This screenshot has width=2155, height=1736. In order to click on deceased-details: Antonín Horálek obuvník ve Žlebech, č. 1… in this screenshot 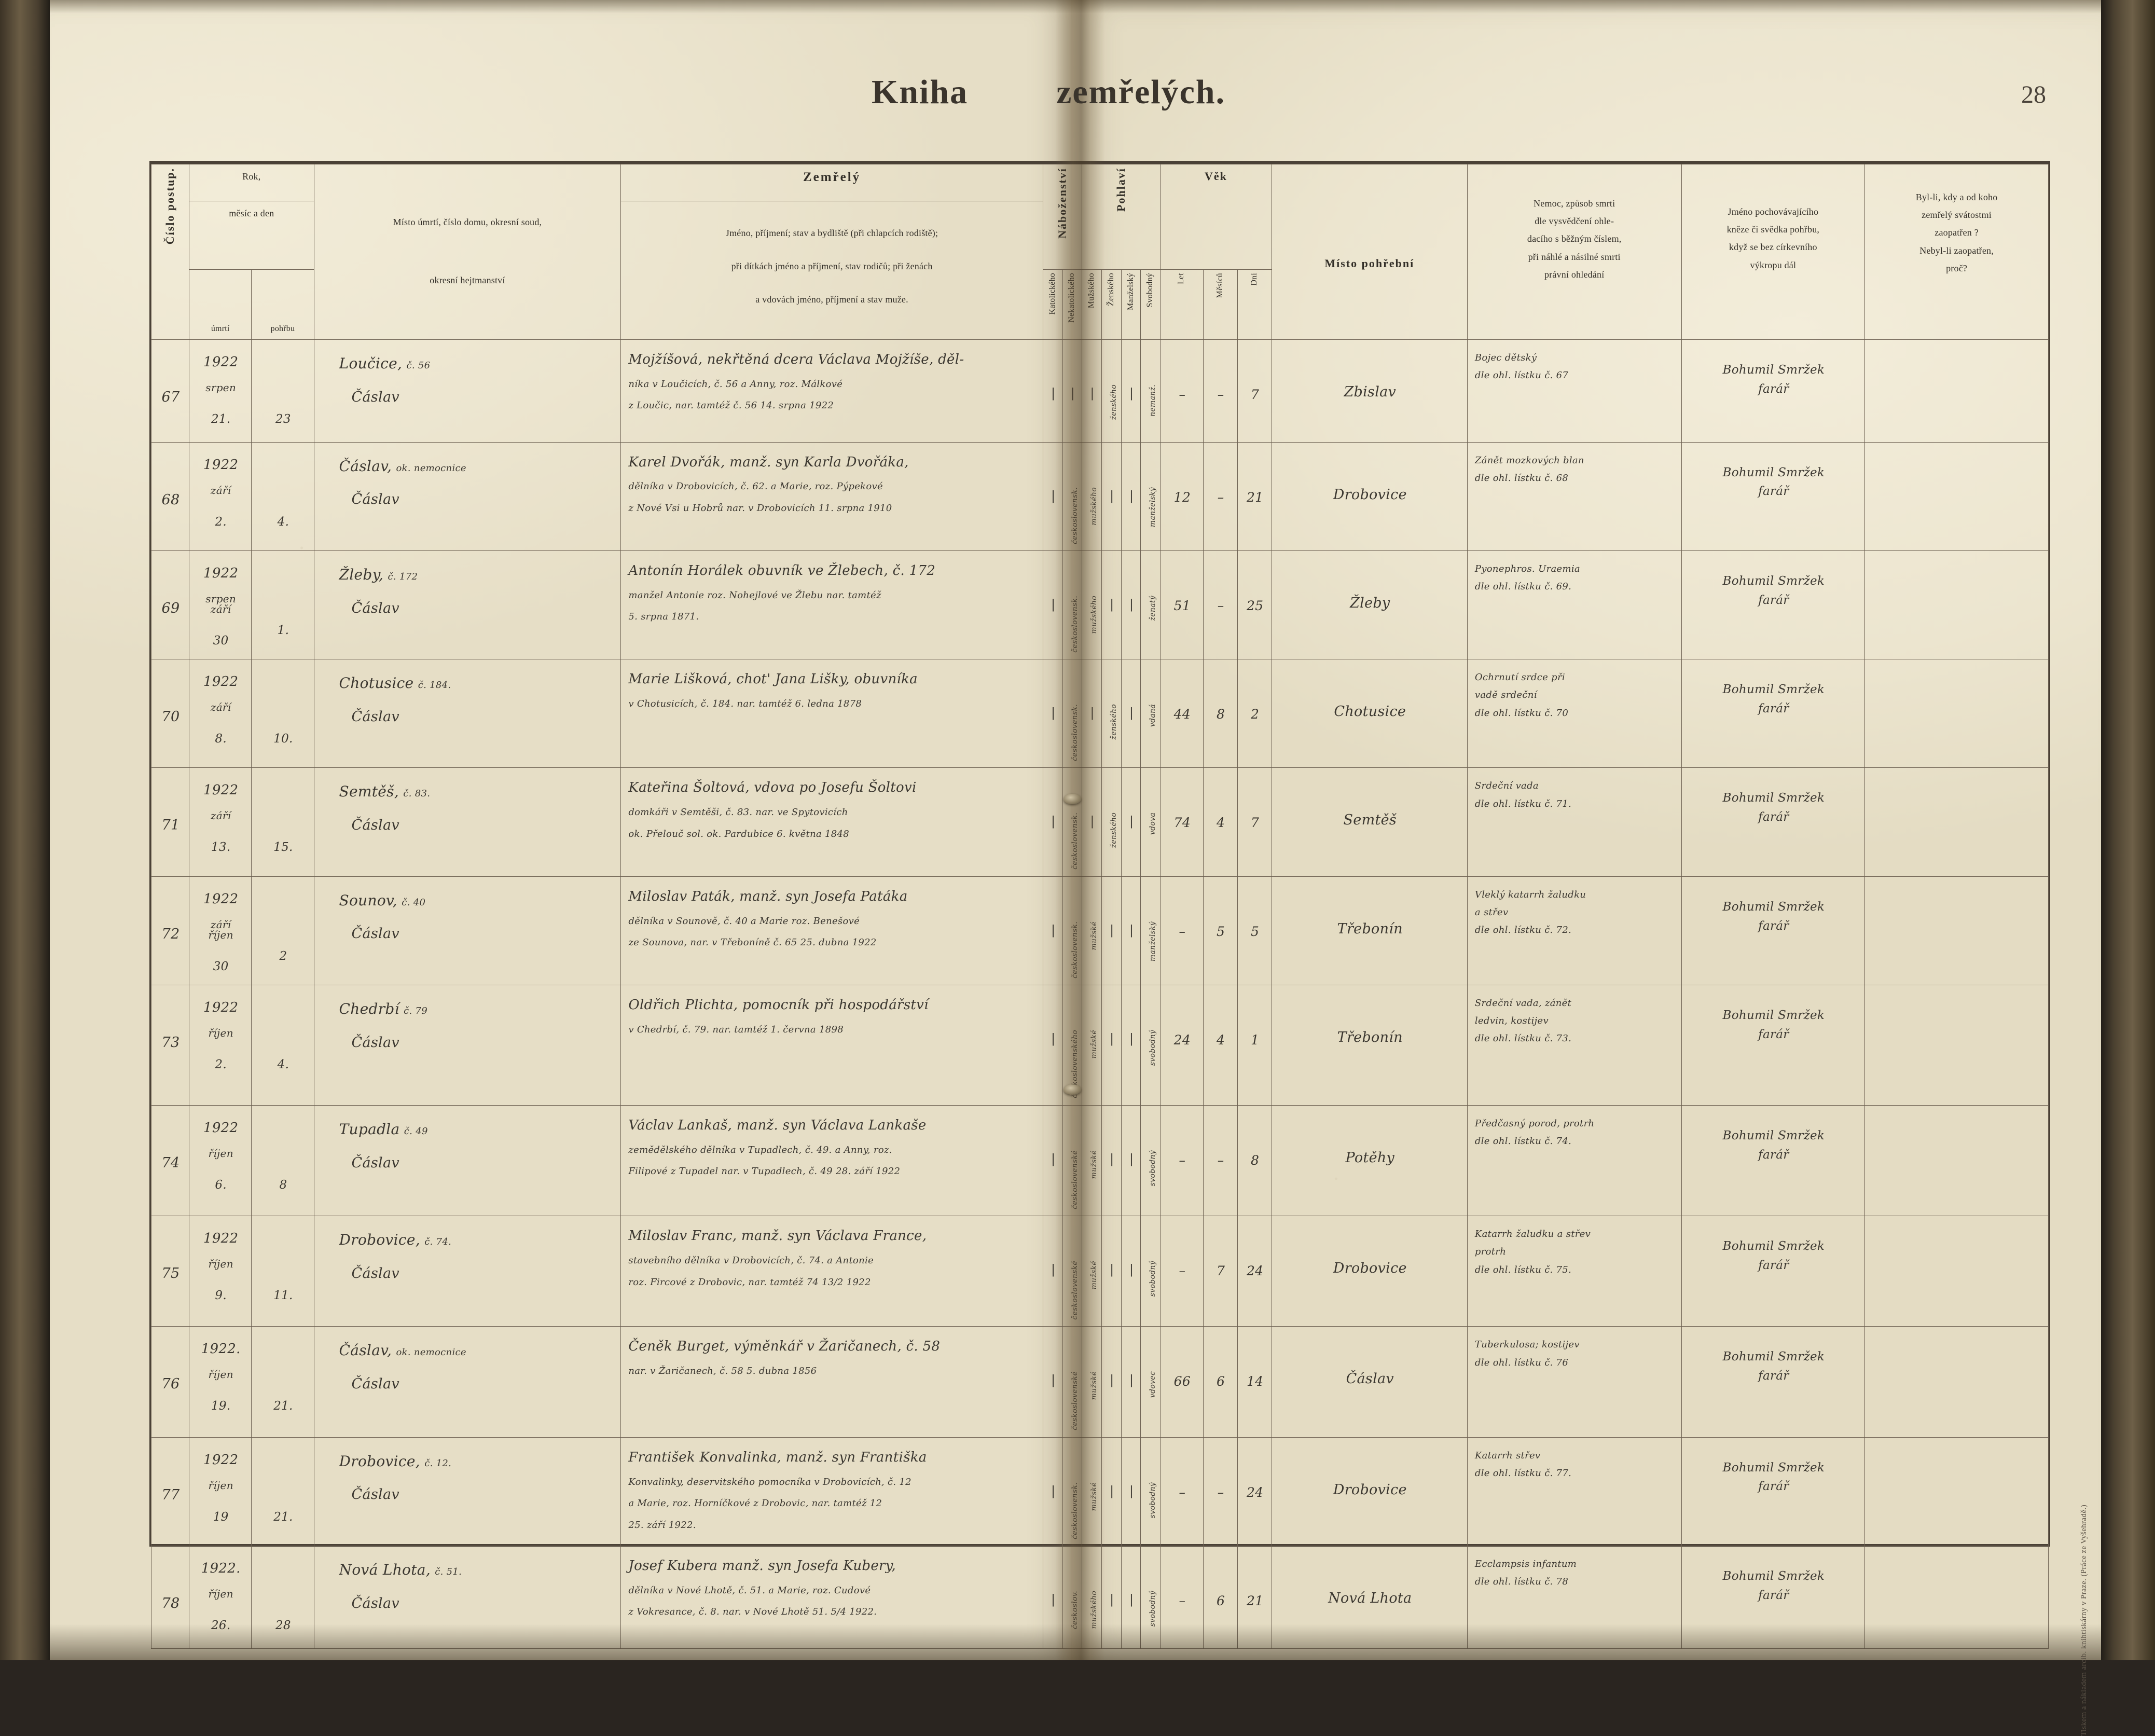, I will do `click(832, 604)`.